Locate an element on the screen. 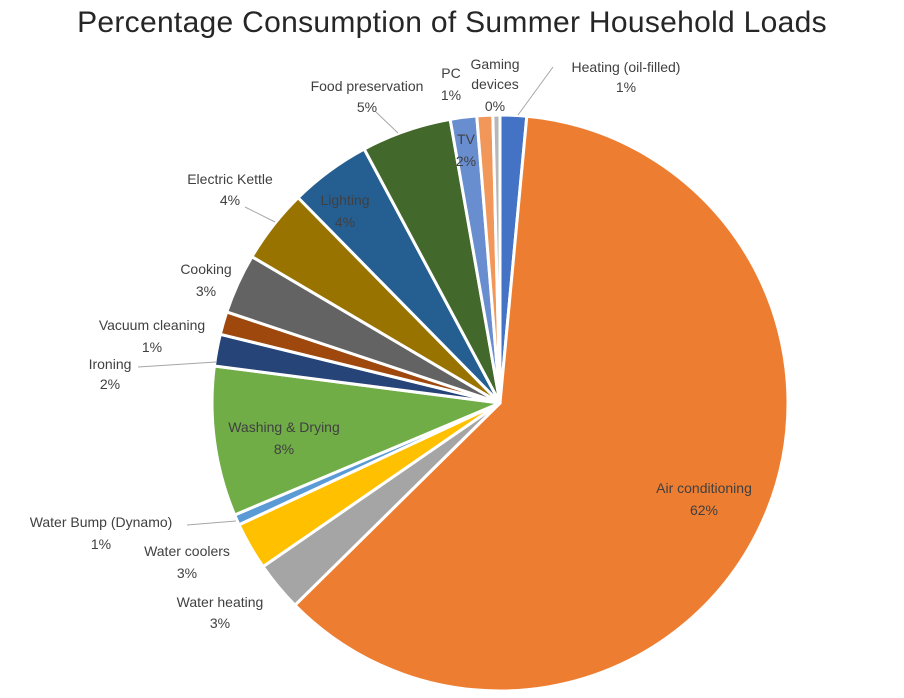 The image size is (904, 698). data-label-name-gaming-devices: devices is located at coordinates (494, 84).